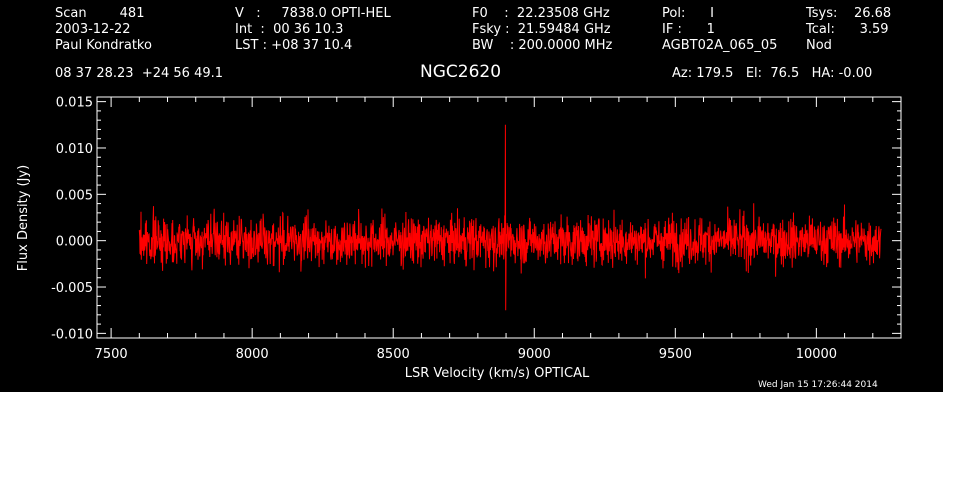  Describe the element at coordinates (74, 103) in the screenshot. I see `y-tick-label: 0.015` at that location.